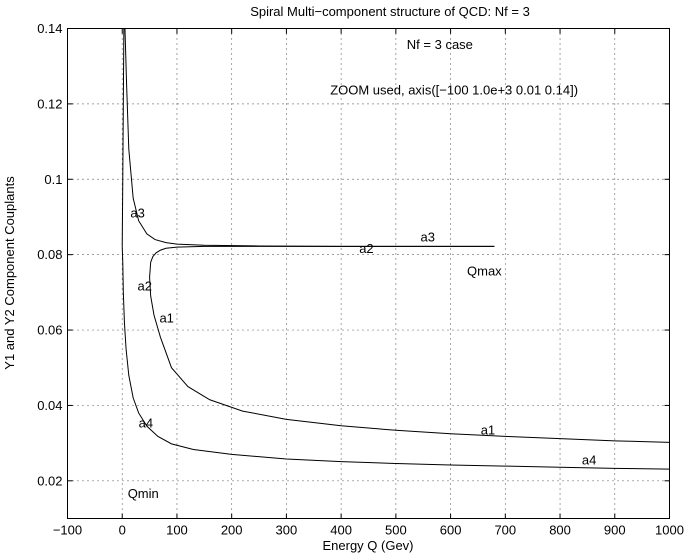 This screenshot has width=692, height=554. Describe the element at coordinates (669, 530) in the screenshot. I see `x-tick-label: 1000` at that location.